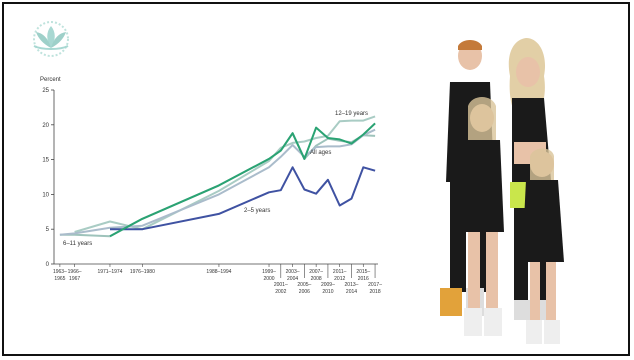 The height and width of the screenshot is (360, 634). Describe the element at coordinates (45, 195) in the screenshot. I see `y-tick-label: 10` at that location.